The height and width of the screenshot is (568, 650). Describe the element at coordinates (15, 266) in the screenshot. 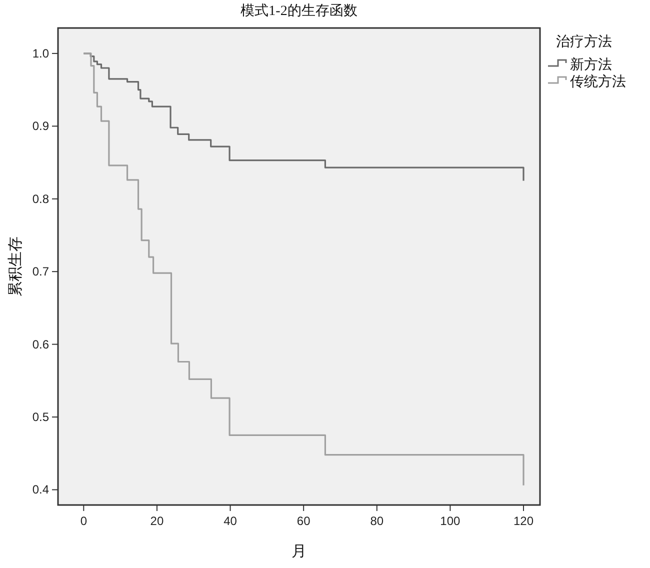

I see `y-axis-title: 累积生存` at that location.